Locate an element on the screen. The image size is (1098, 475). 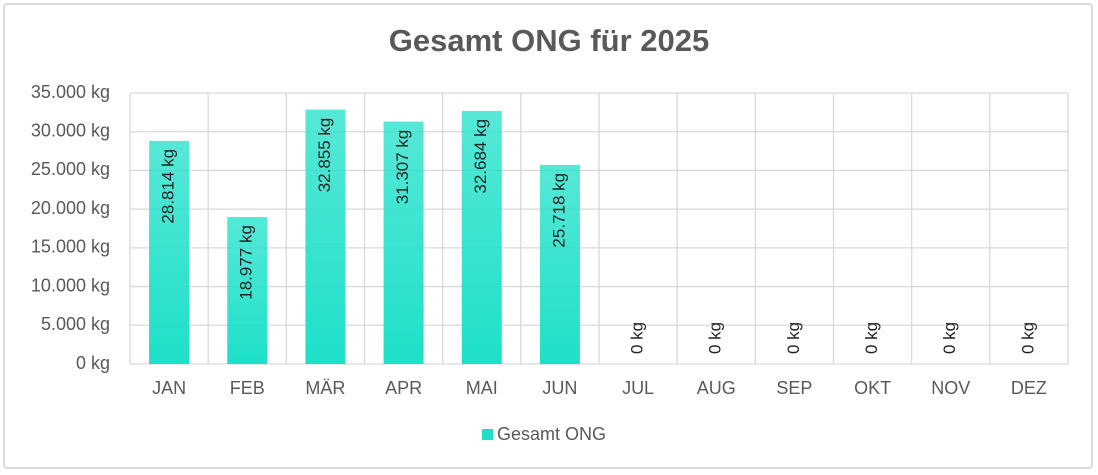
y-tick-label: 5.000 kg is located at coordinates (75, 324).